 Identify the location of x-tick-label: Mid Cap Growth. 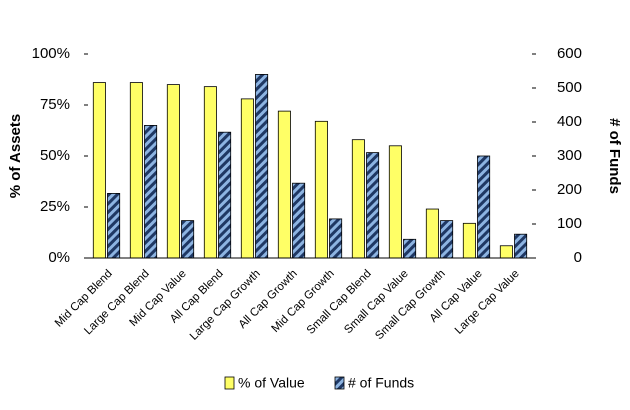
(303, 301).